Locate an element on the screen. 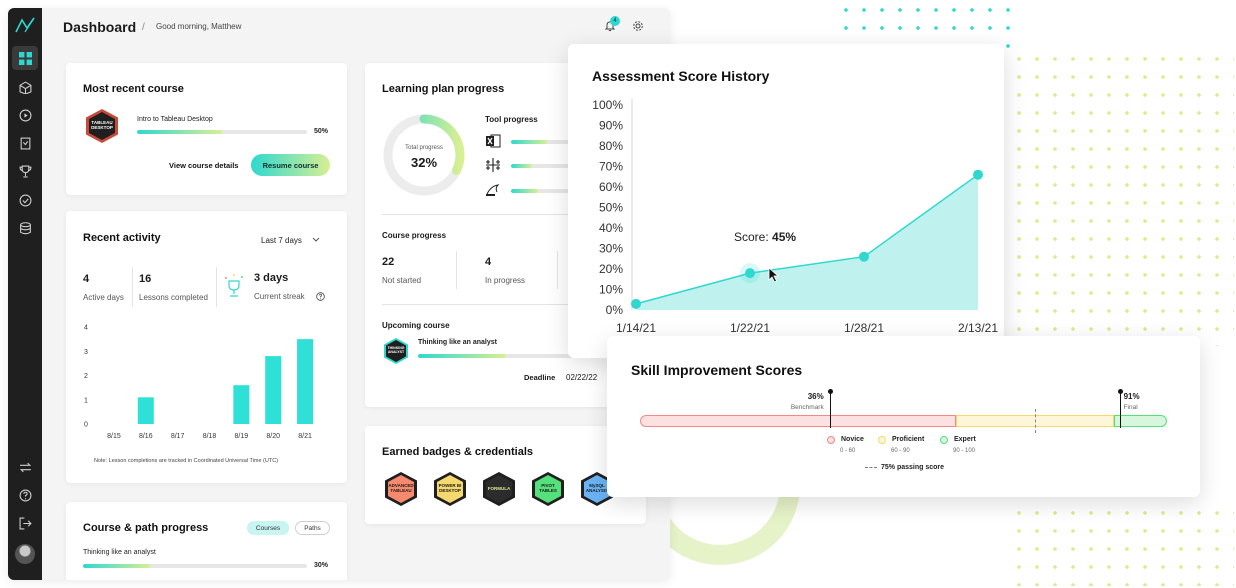 The width and height of the screenshot is (1236, 588). date-range-select: Last 7 days is located at coordinates (281, 240).